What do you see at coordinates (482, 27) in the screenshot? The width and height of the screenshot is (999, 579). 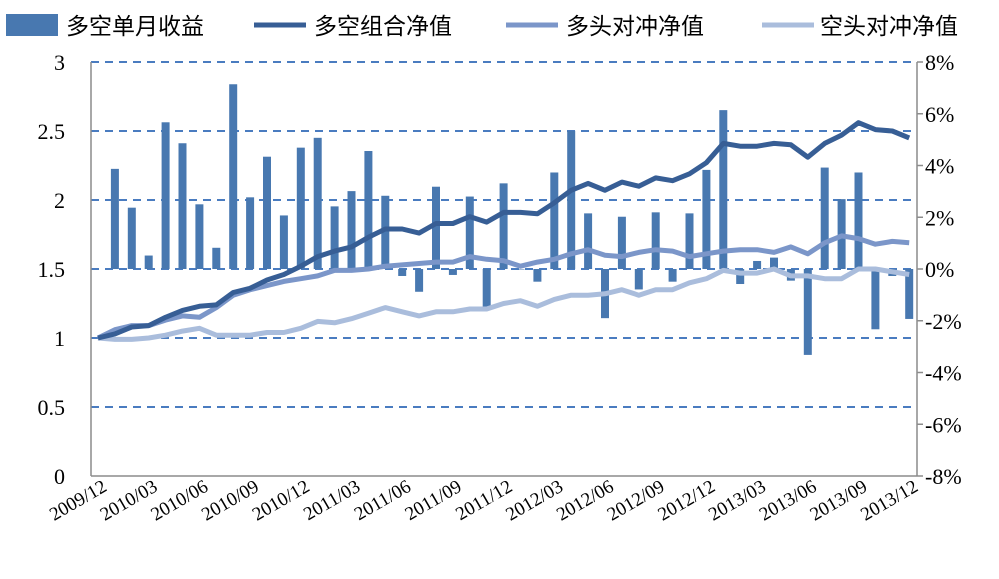 I see `legend: 多空单月收益 多空组合净值 多头对冲净值 空头对冲净值` at bounding box center [482, 27].